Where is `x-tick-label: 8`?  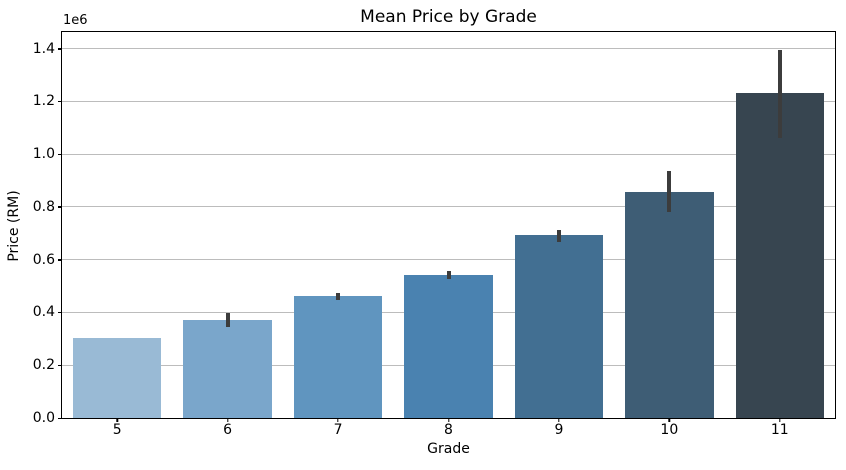
x-tick-label: 8 is located at coordinates (448, 430).